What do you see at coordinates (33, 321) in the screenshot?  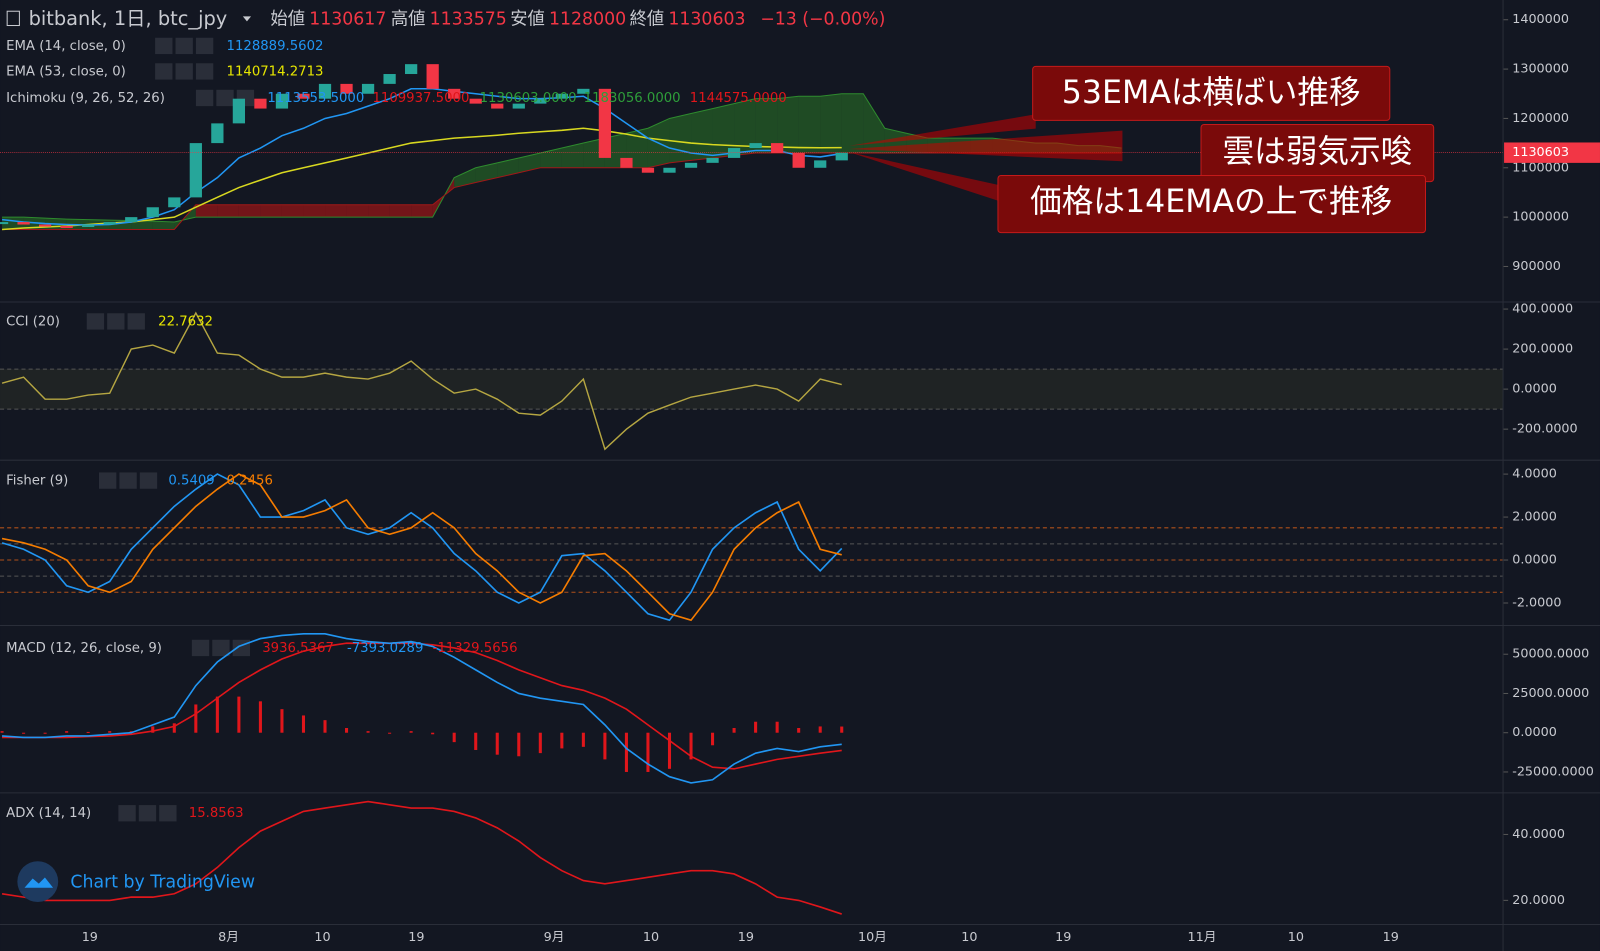 I see `legend-name: CCI (20)` at bounding box center [33, 321].